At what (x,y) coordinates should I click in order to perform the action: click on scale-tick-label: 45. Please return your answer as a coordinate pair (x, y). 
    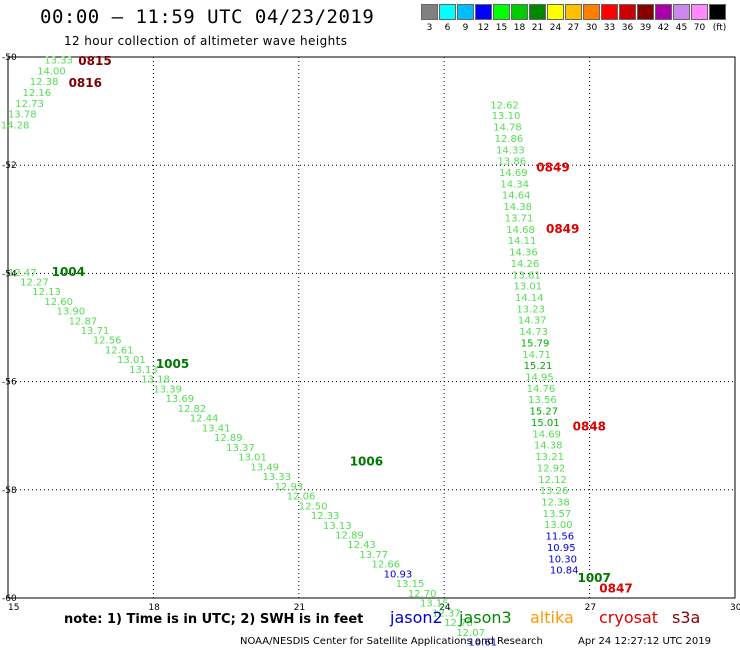
    Looking at the image, I should click on (681, 28).